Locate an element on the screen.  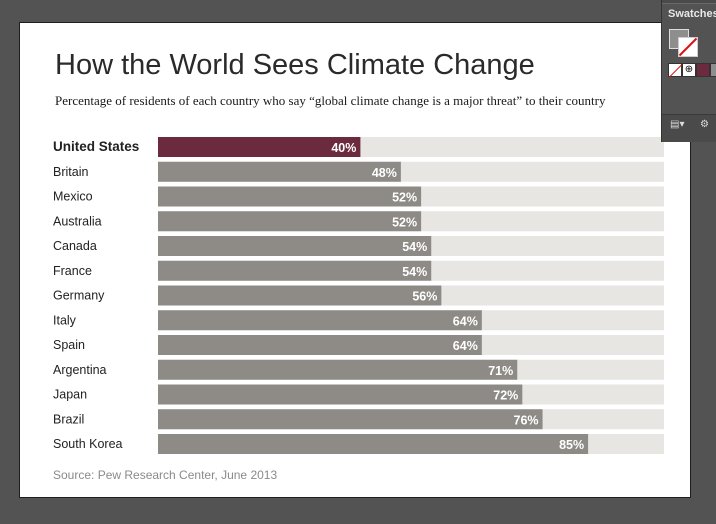
panel-body: ⊕ is located at coordinates (689, 68).